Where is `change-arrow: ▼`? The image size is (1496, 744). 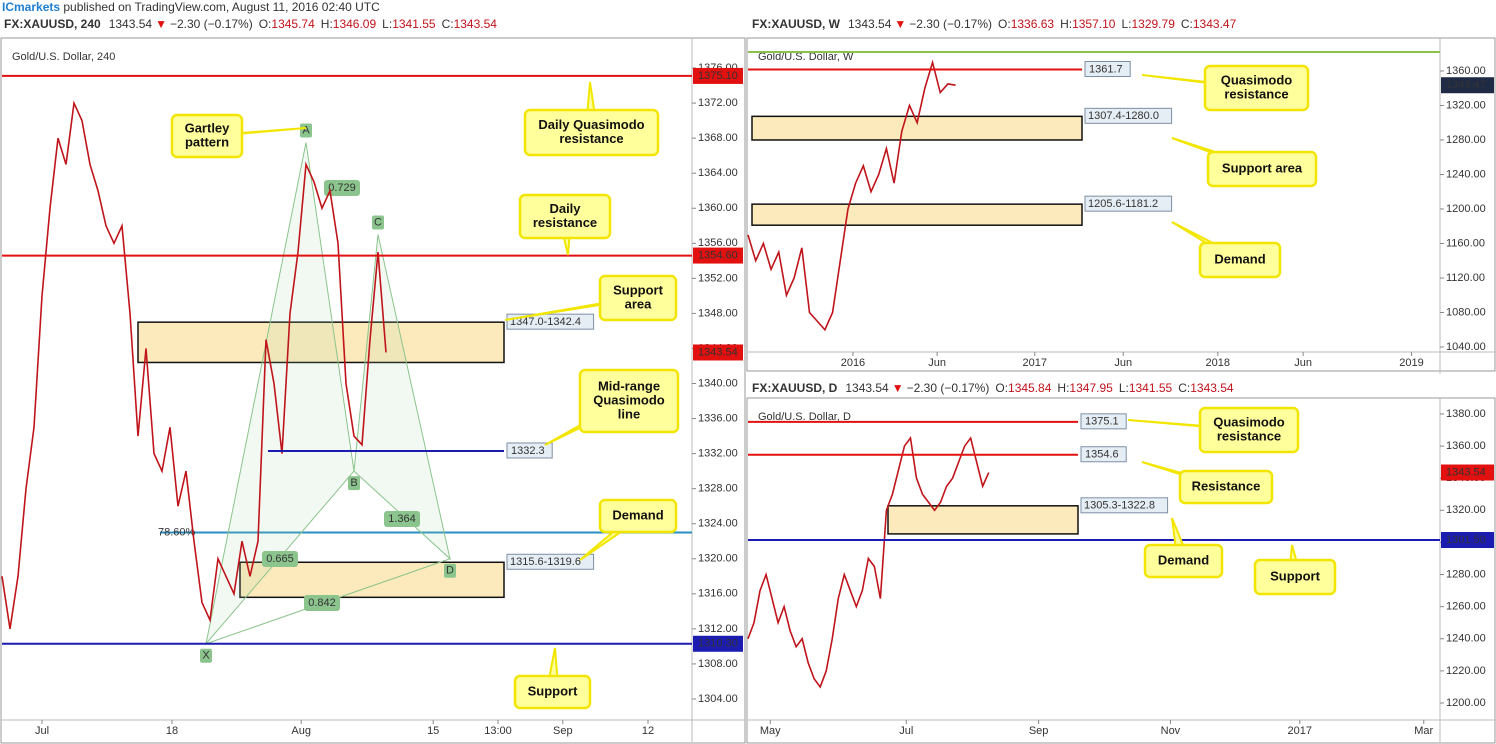 change-arrow: ▼ is located at coordinates (161, 24).